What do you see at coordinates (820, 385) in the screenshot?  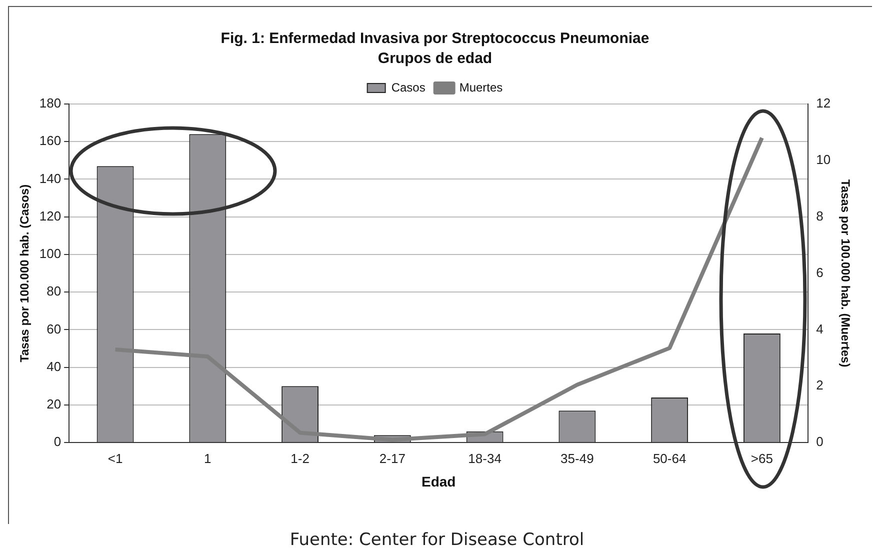 I see `y2-tick-label: 2` at bounding box center [820, 385].